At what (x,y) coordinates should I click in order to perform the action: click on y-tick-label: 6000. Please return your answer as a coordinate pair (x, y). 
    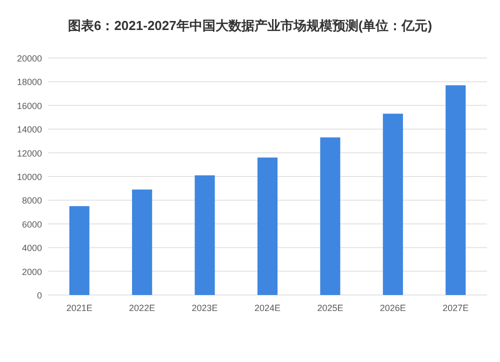
    Looking at the image, I should click on (32, 224).